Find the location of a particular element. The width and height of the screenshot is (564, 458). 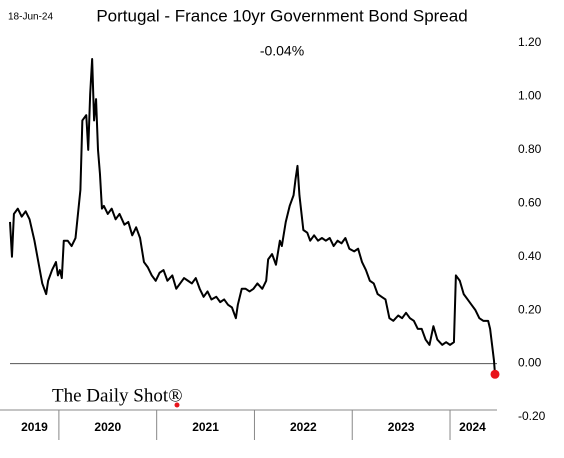

x-tick-label: 2023 is located at coordinates (401, 427).